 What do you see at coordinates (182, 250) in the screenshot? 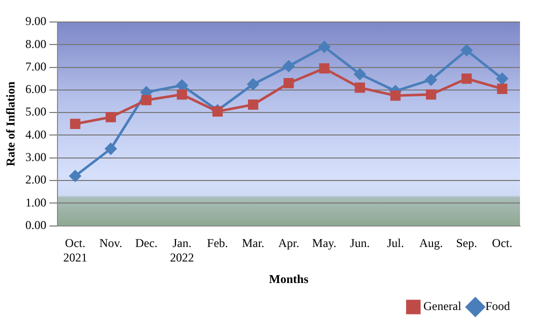
I see `x-tick-label: Jan. 2022` at bounding box center [182, 250].